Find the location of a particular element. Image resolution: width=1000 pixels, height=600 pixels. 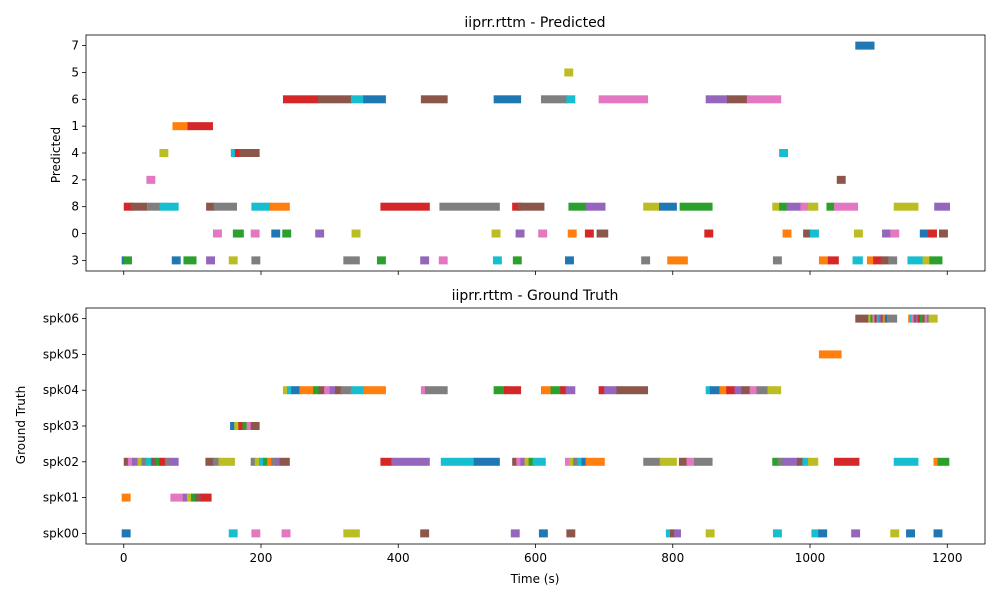

y-tick-label-5: 5 is located at coordinates (75, 72).